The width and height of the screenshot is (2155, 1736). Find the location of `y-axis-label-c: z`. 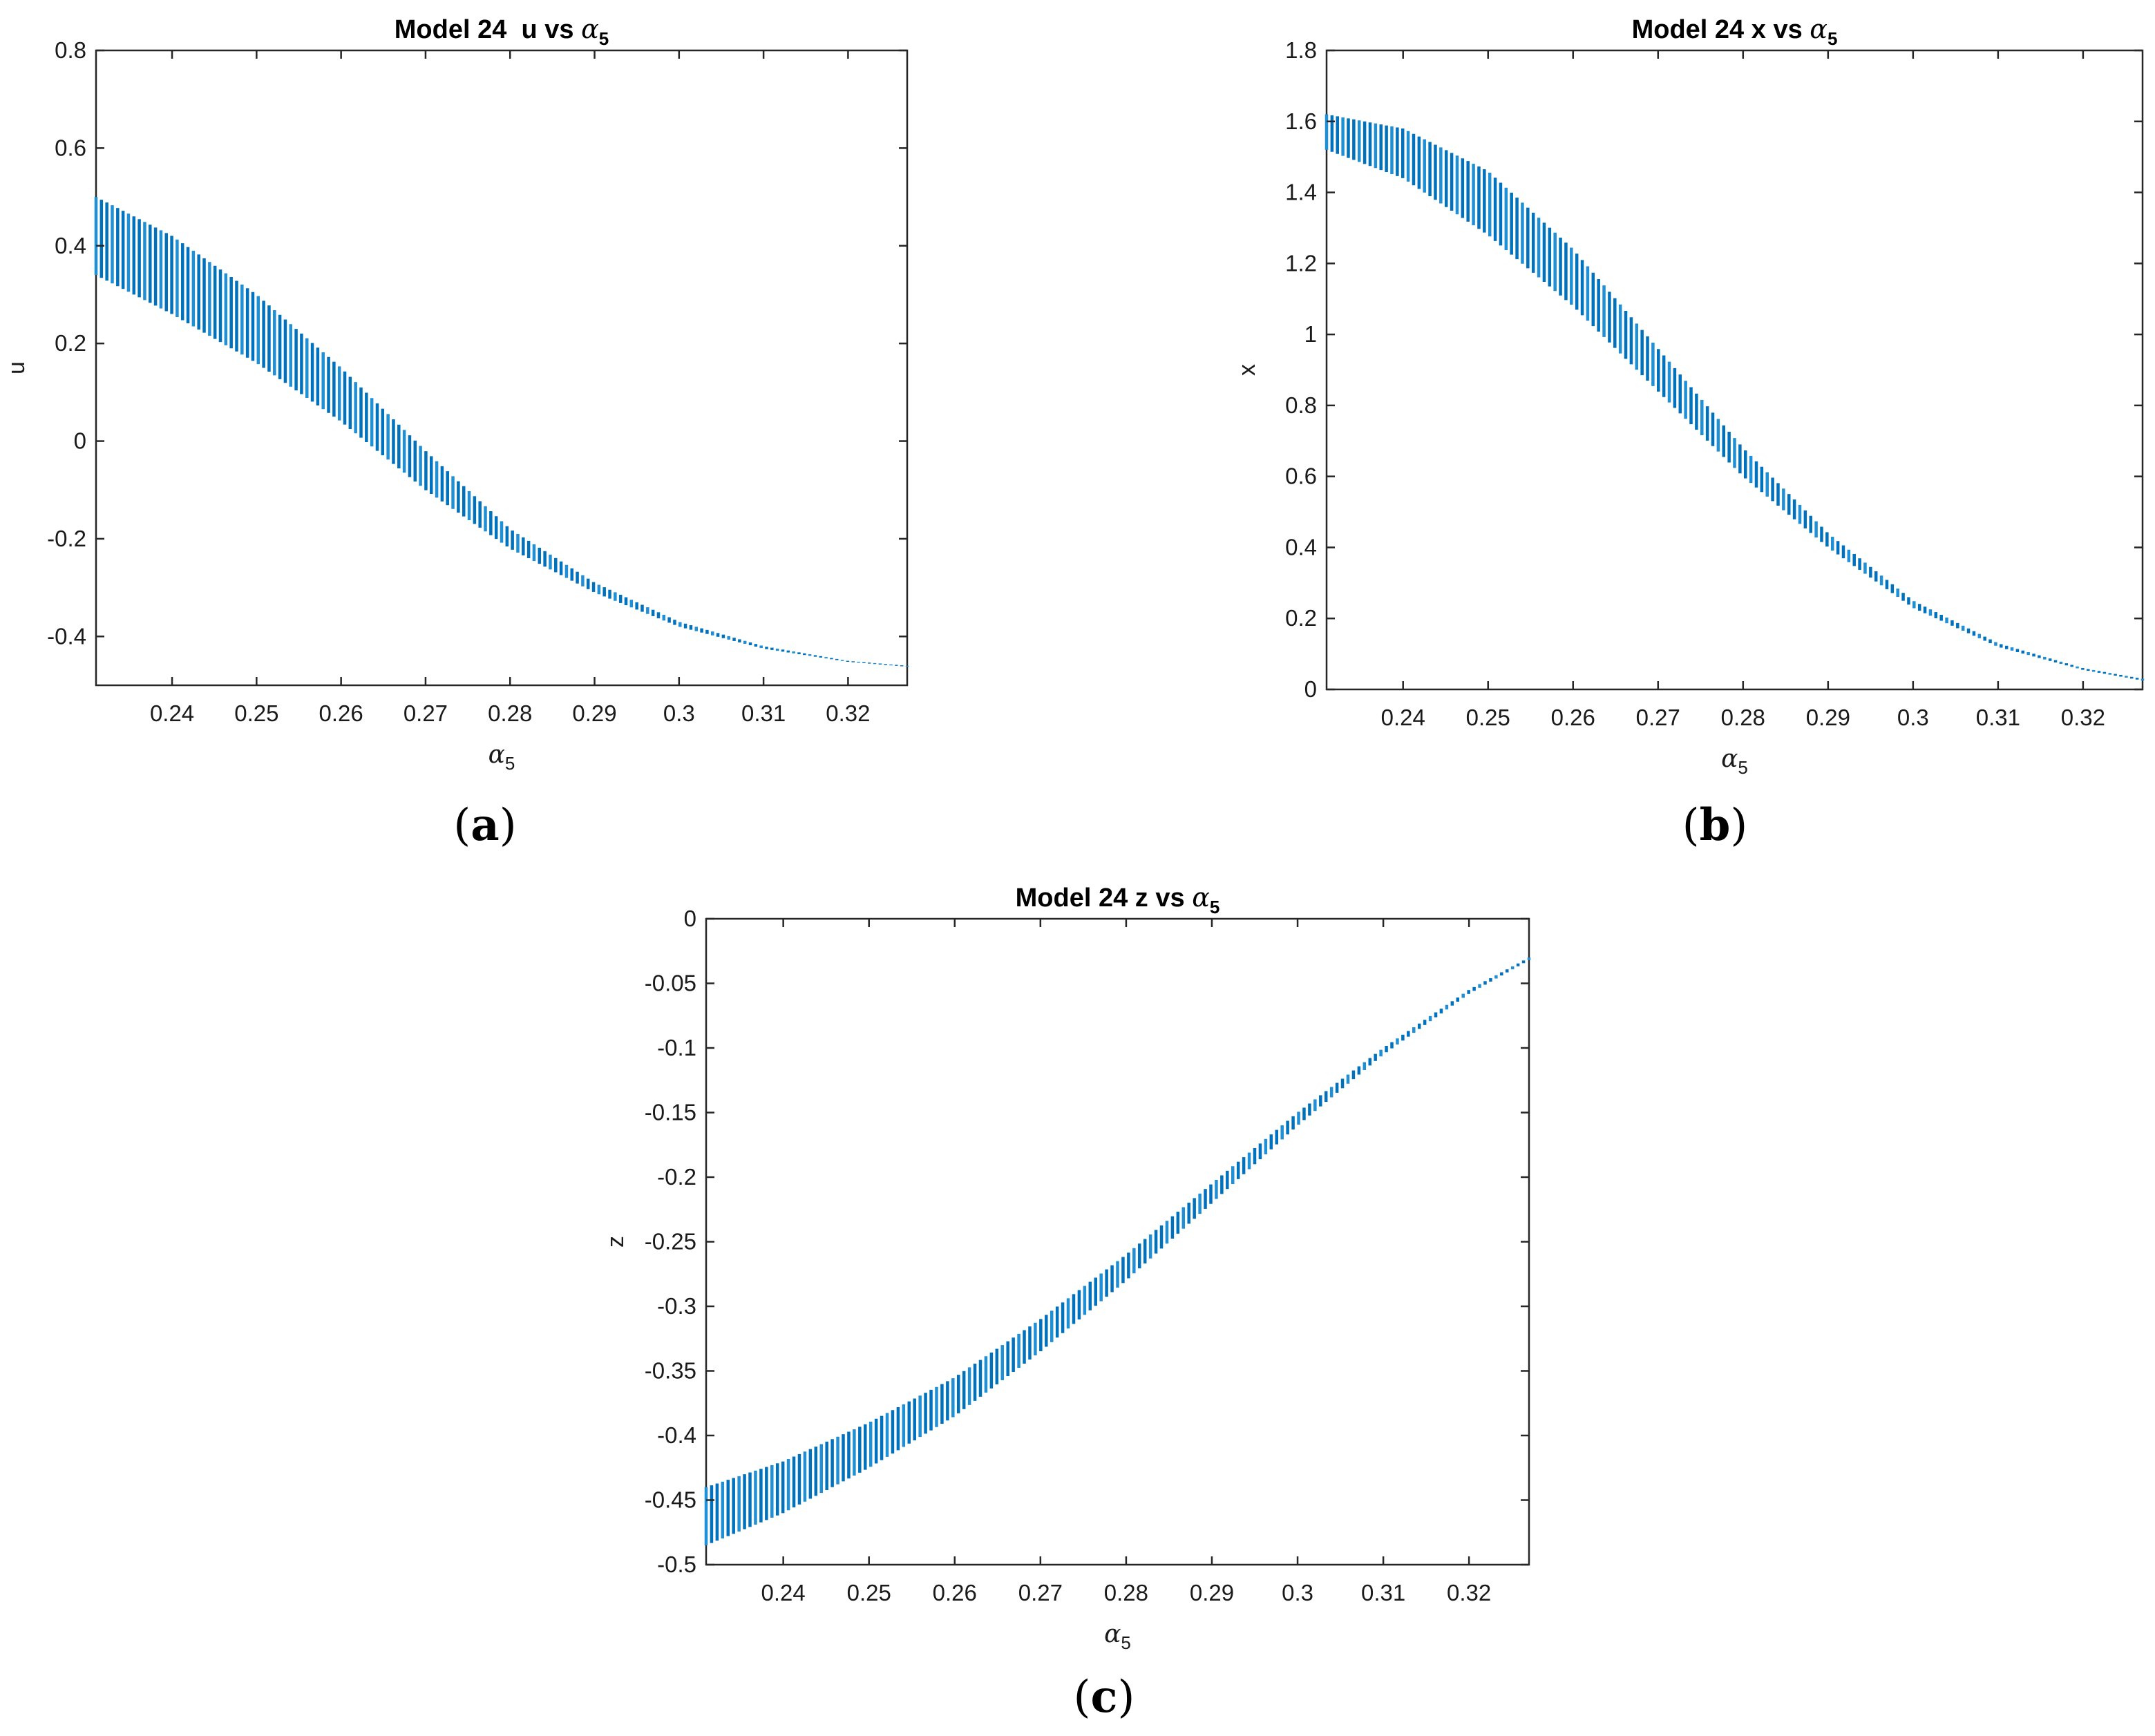

y-axis-label-c: z is located at coordinates (615, 1242).